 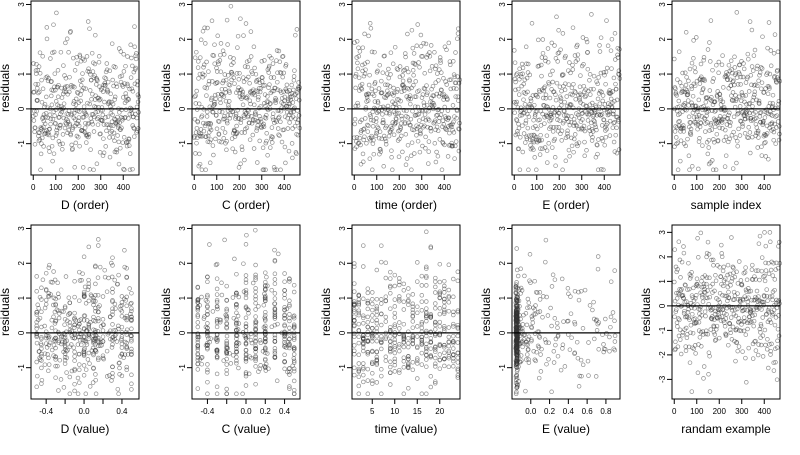 I want to click on x-tick-label: 0, so click(x=674, y=411).